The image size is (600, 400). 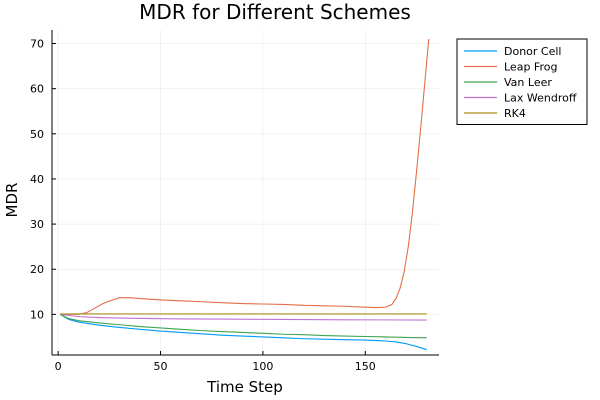 What do you see at coordinates (37, 89) in the screenshot?
I see `y-tick-label: 60` at bounding box center [37, 89].